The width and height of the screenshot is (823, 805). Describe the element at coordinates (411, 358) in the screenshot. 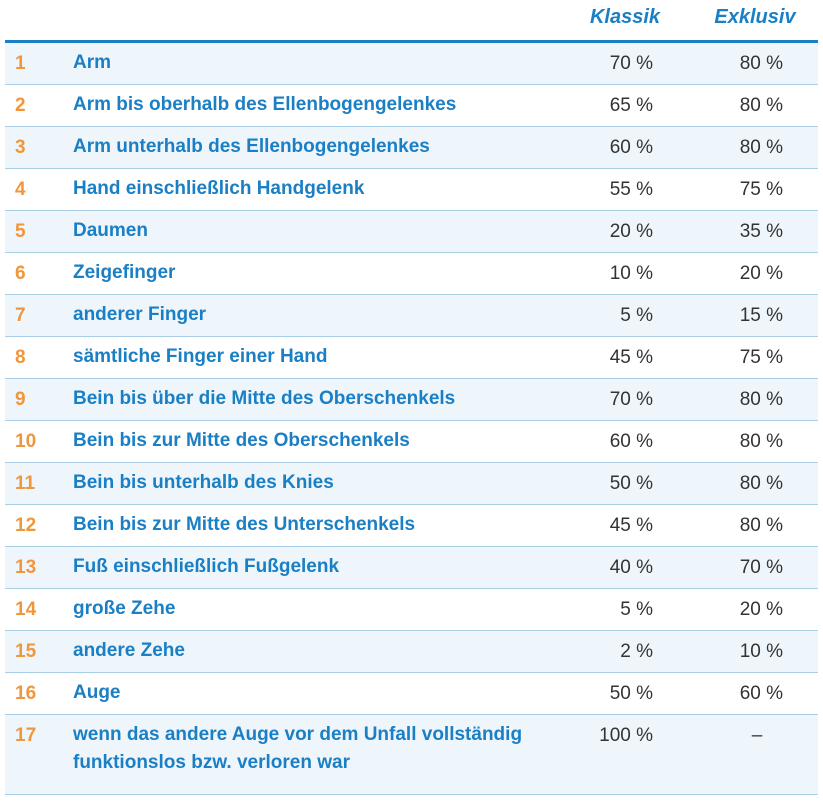

I see `table-row: 8 sämtliche Finger einer Hand 45 % 75 %` at that location.